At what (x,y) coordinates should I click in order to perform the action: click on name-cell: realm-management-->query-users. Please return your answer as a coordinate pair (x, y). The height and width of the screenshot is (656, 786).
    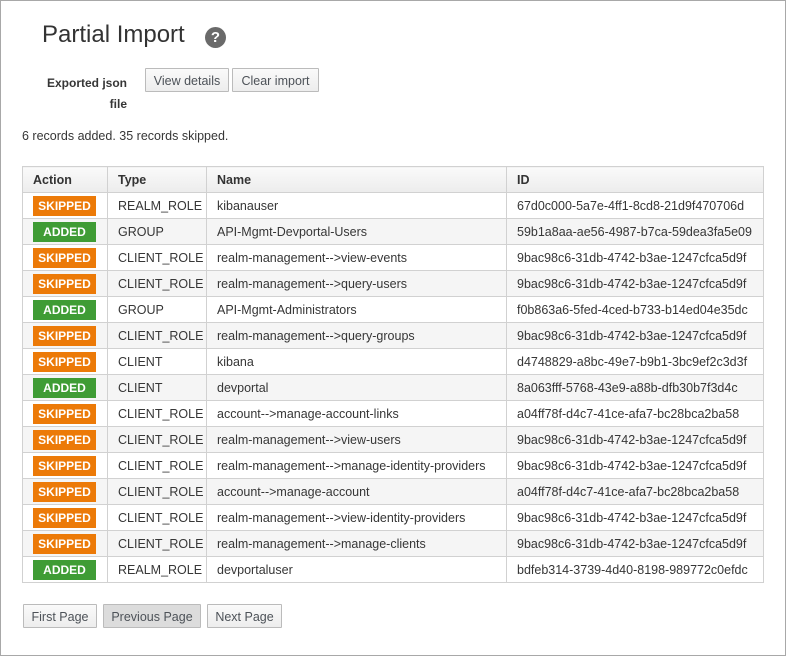
    Looking at the image, I should click on (356, 283).